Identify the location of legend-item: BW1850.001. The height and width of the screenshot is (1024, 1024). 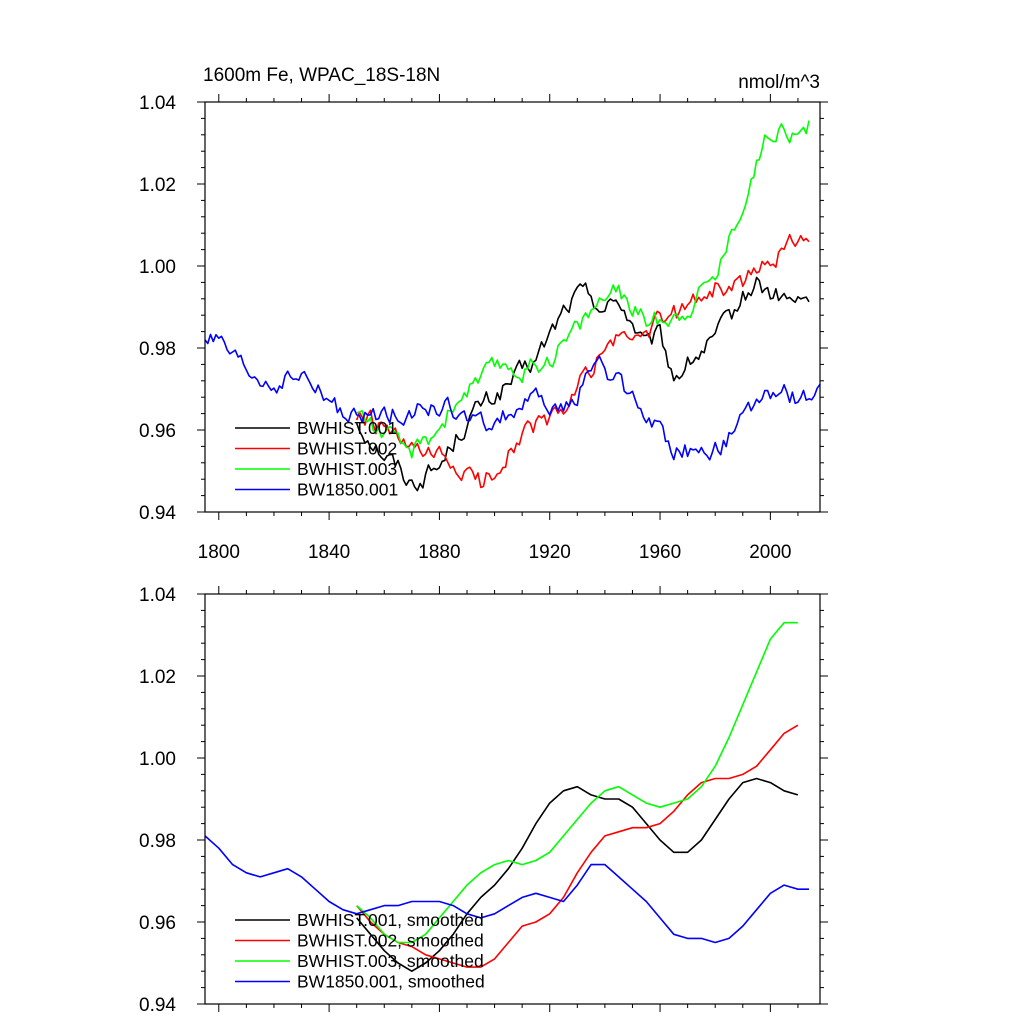
(316, 490).